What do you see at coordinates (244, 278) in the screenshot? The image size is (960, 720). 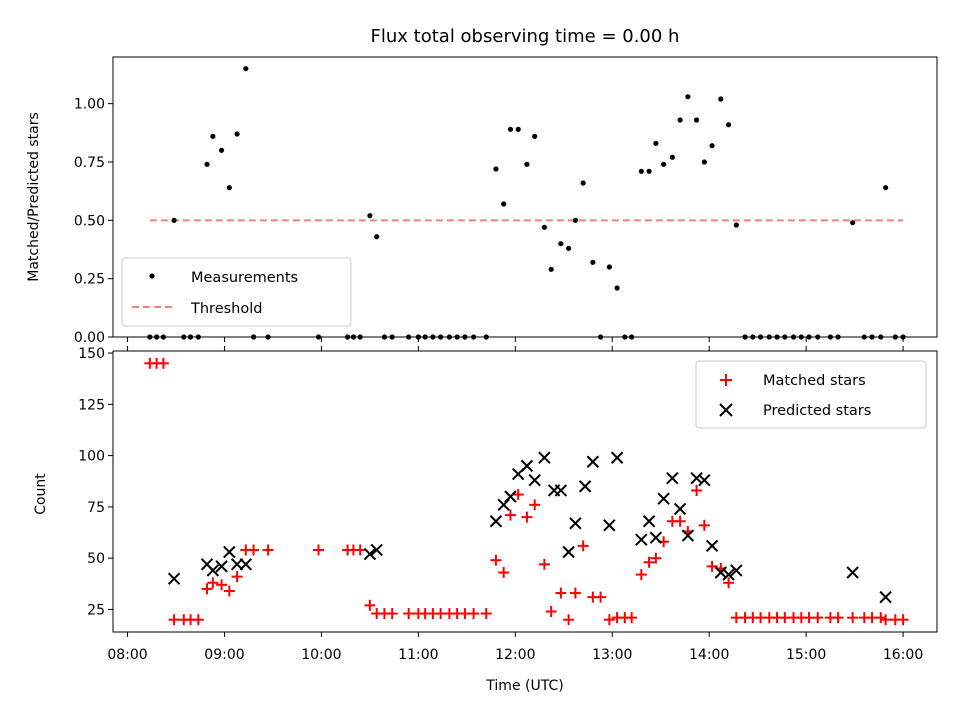 I see `legend-measurements-label: Measurements` at bounding box center [244, 278].